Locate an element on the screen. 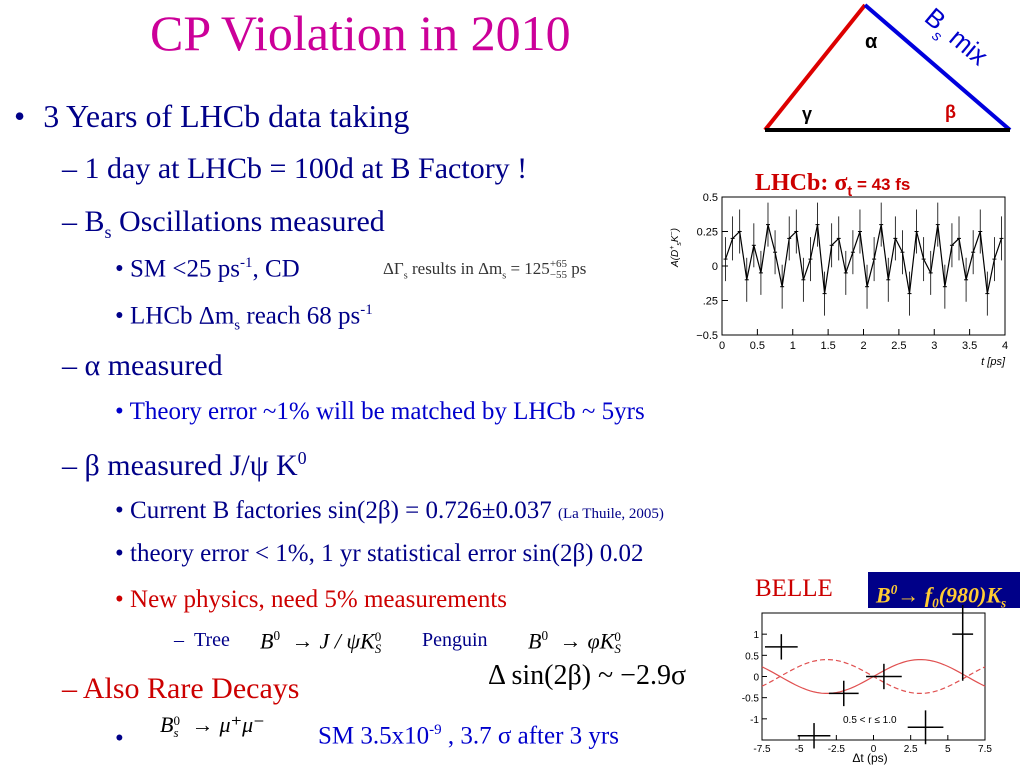  tree-rhs-sub: S is located at coordinates (378, 649).